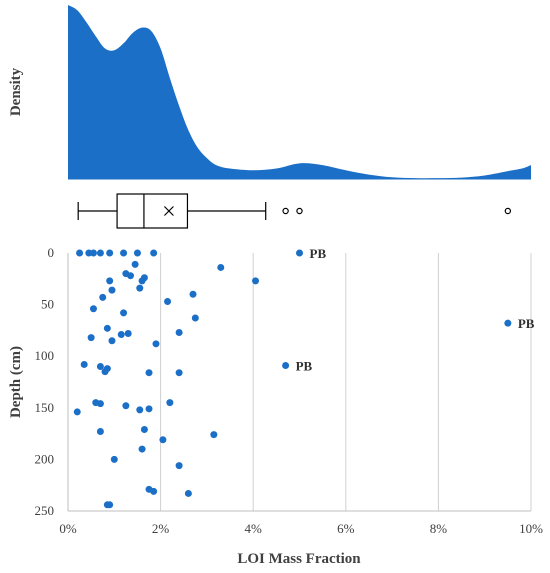 This screenshot has width=550, height=573. Describe the element at coordinates (439, 528) in the screenshot. I see `x-tick-label: 8%` at that location.